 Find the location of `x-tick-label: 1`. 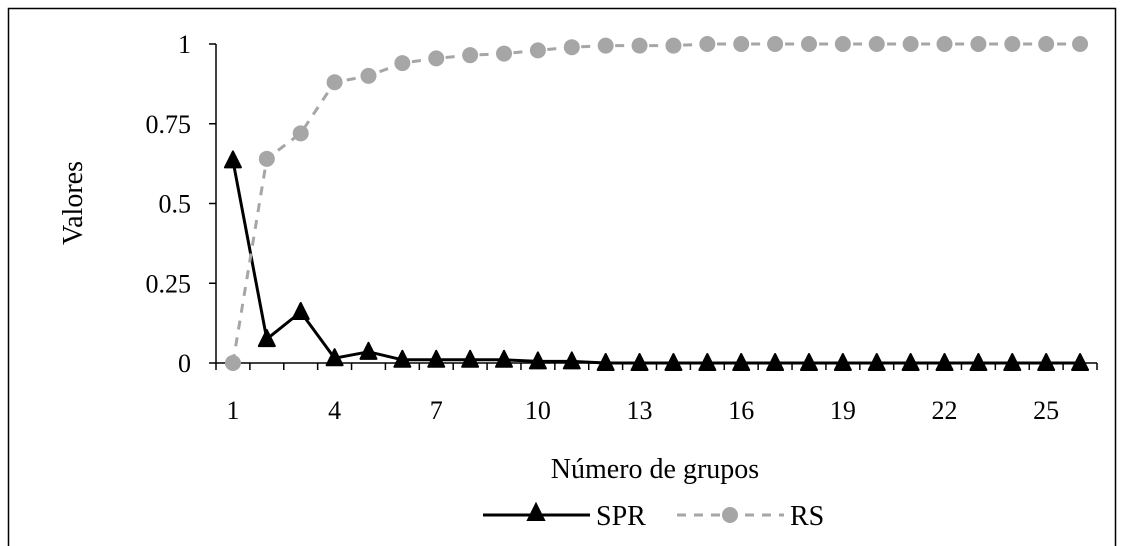

x-tick-label: 1 is located at coordinates (232, 410).